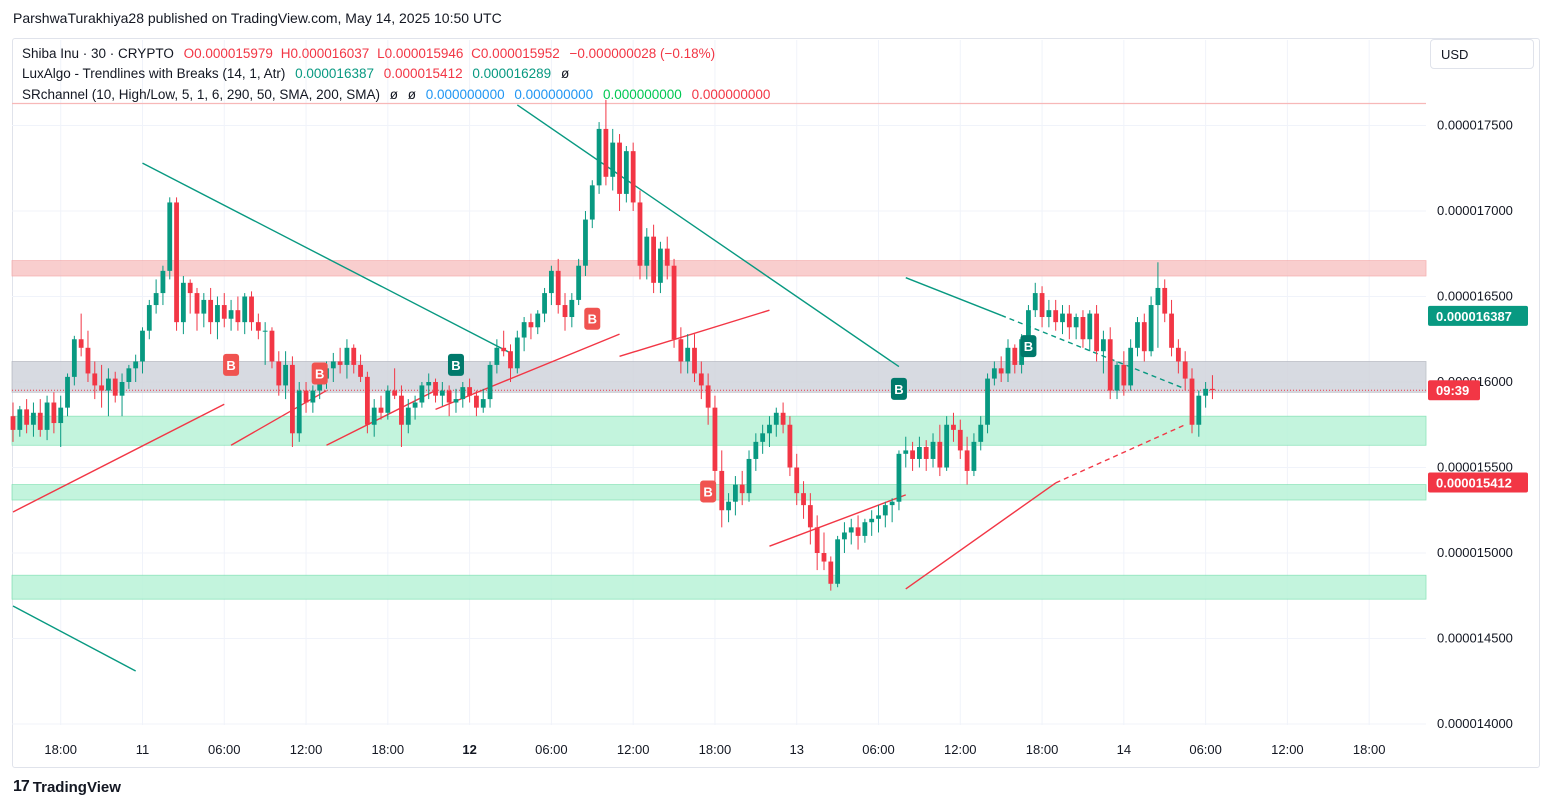 Image resolution: width=1554 pixels, height=810 pixels. I want to click on x-tick-label: 13, so click(796, 749).